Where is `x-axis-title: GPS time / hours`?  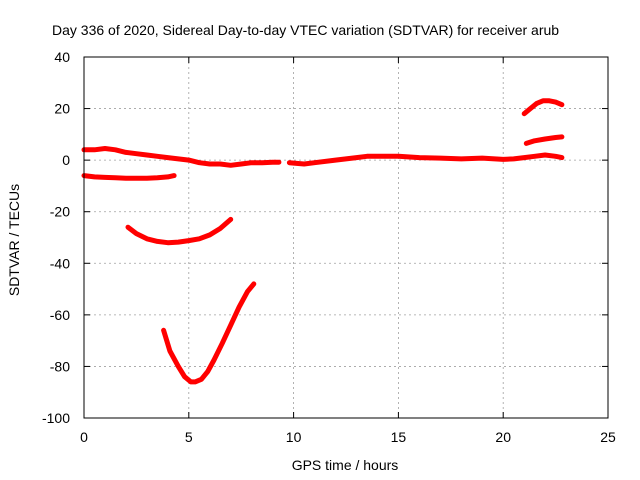 x-axis-title: GPS time / hours is located at coordinates (345, 465).